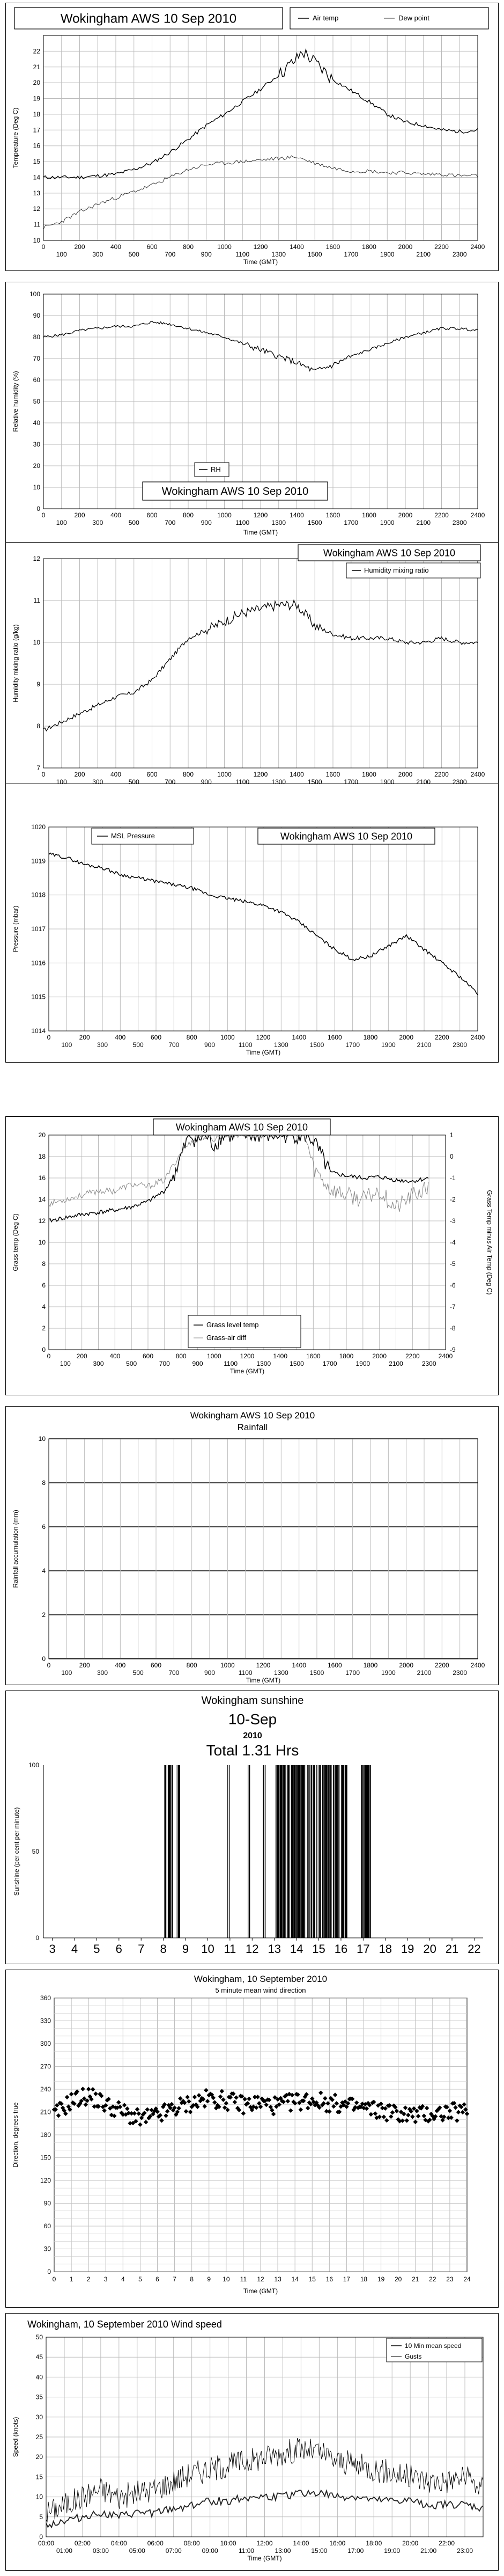 Image resolution: width=504 pixels, height=2576 pixels. What do you see at coordinates (413, 2356) in the screenshot?
I see `legend-label-gusts: Gusts` at bounding box center [413, 2356].